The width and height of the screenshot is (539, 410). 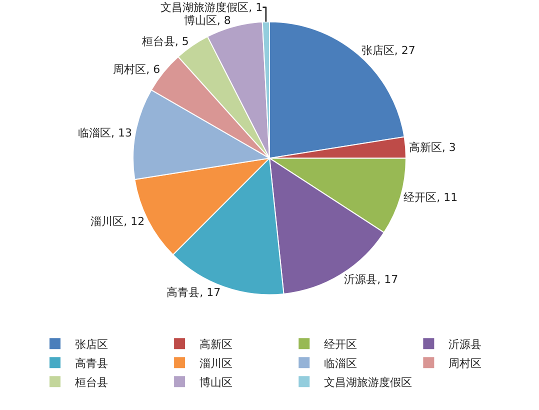 I want to click on data-label: 高新区, 3, so click(x=432, y=147).